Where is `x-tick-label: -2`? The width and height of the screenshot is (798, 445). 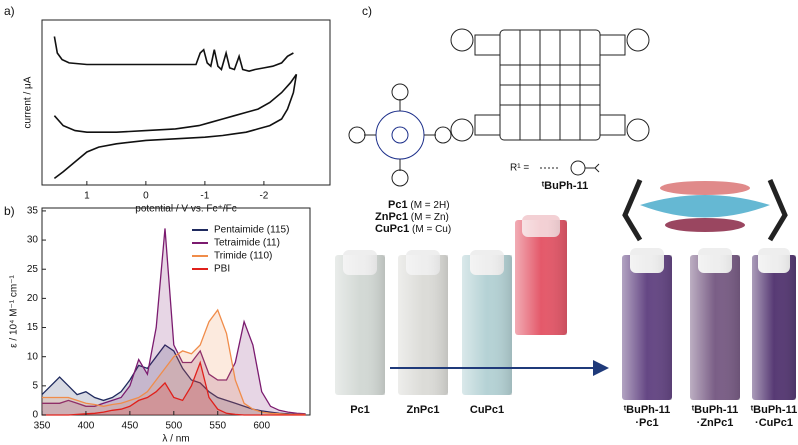
x-tick-label: -2 is located at coordinates (263, 196).